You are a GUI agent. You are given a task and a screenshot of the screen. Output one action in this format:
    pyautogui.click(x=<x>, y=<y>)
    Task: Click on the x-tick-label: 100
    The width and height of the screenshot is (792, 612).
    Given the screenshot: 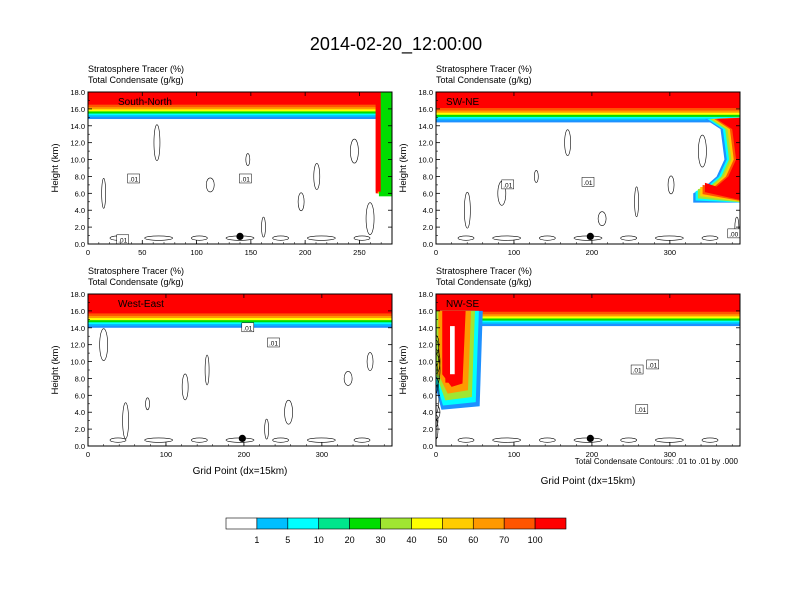 What is the action you would take?
    pyautogui.click(x=514, y=454)
    